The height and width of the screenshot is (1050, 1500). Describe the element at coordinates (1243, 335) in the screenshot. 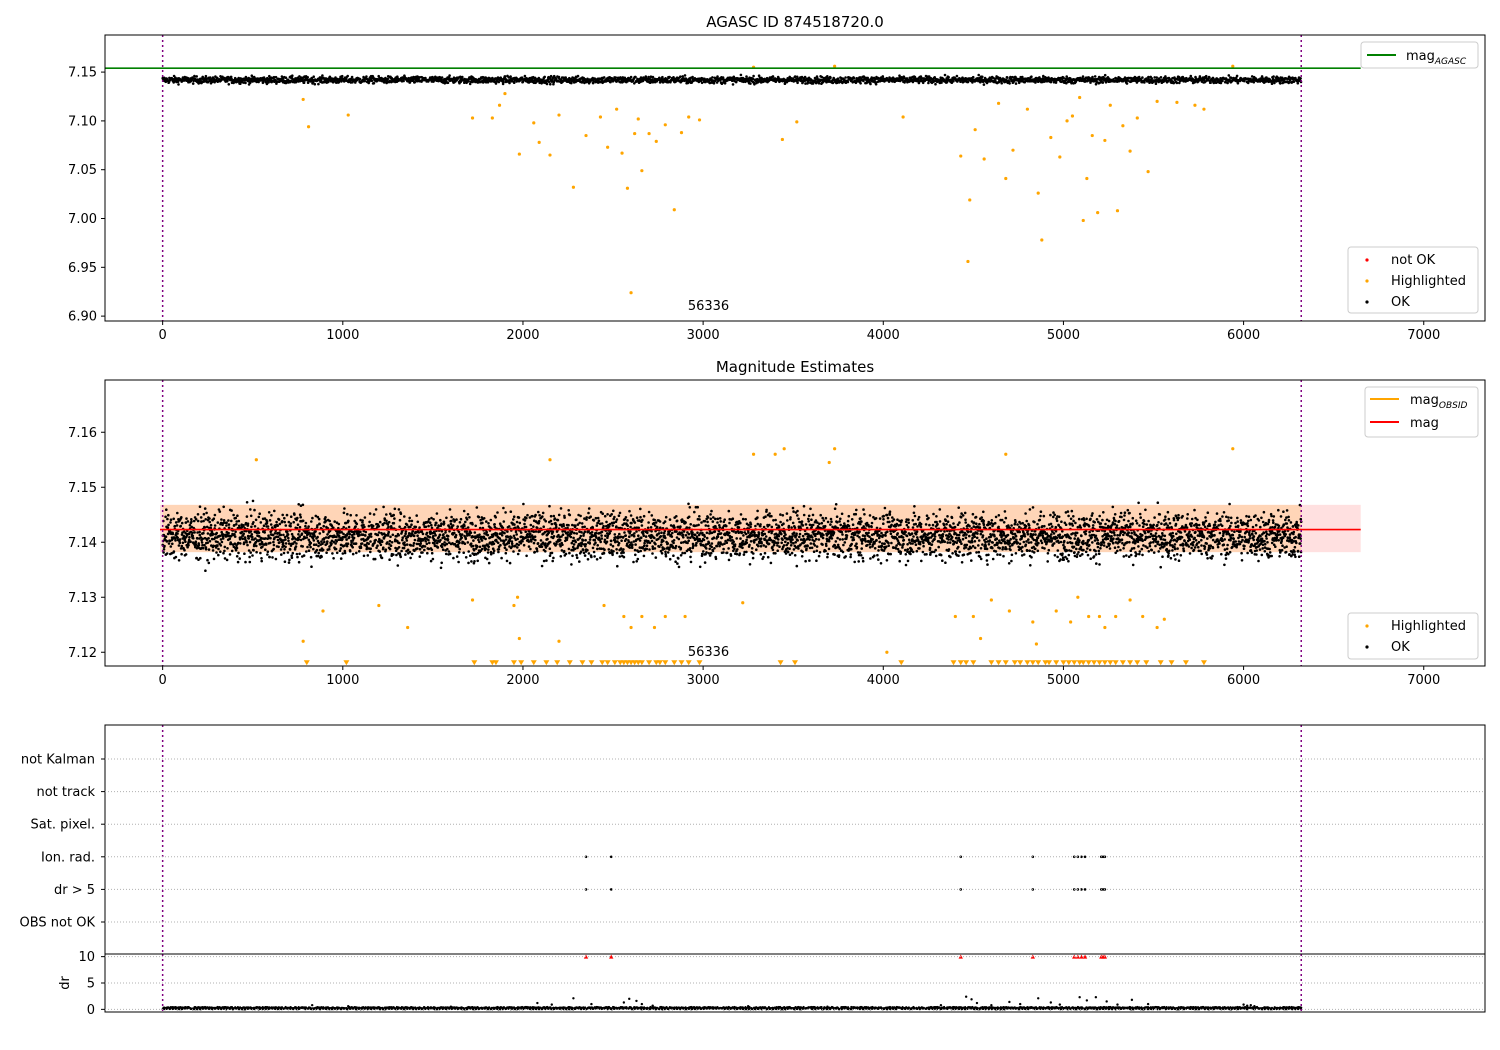

I see `p1-xtick-label-6: 6000` at that location.